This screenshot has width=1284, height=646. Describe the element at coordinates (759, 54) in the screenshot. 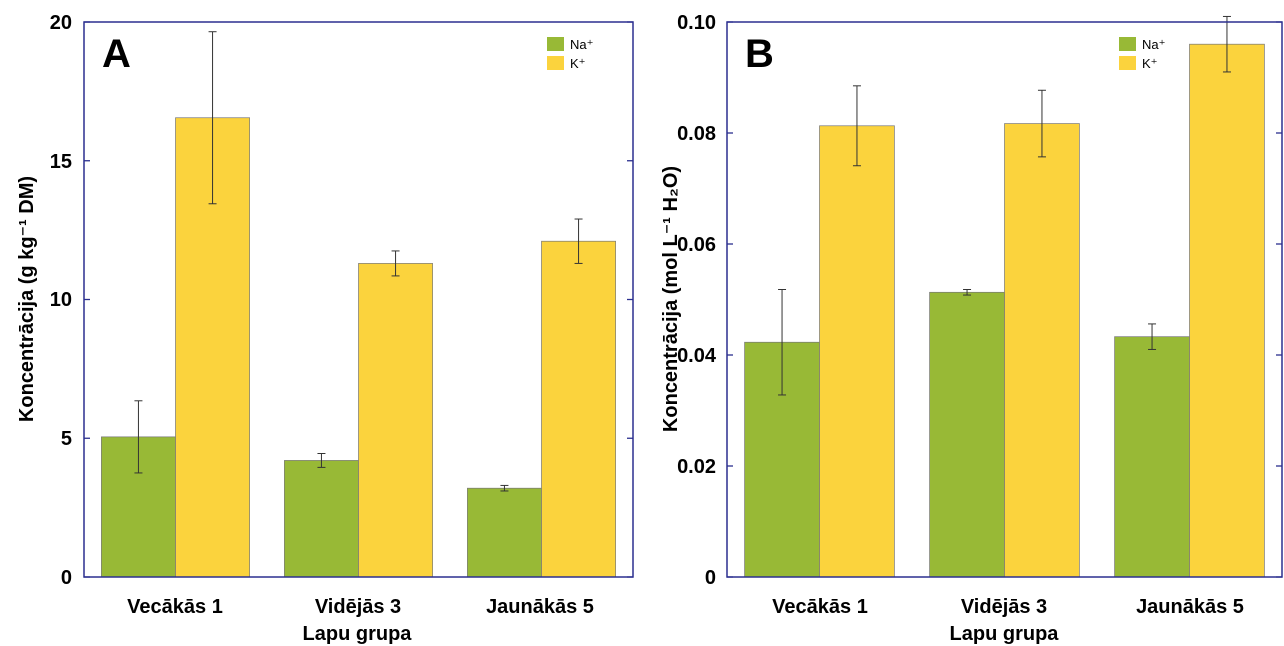

I see `panel-b-letter: B` at that location.